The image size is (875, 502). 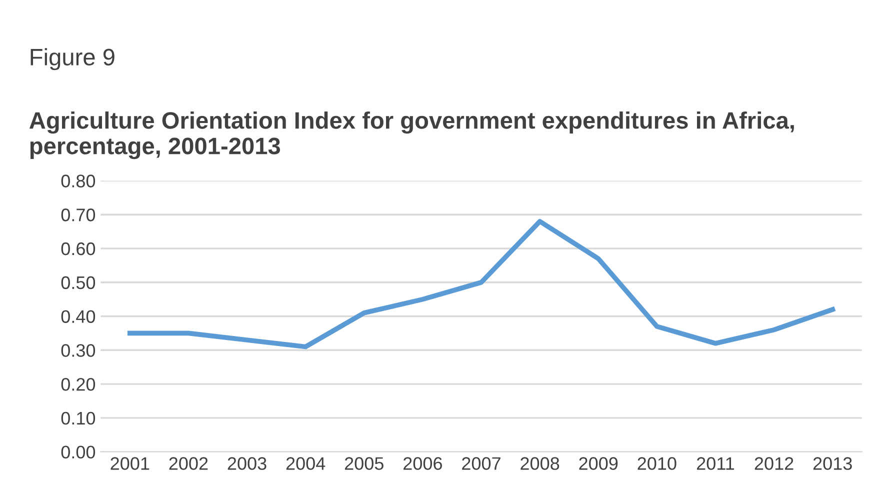 What do you see at coordinates (247, 463) in the screenshot?
I see `x-tick-label: 2003` at bounding box center [247, 463].